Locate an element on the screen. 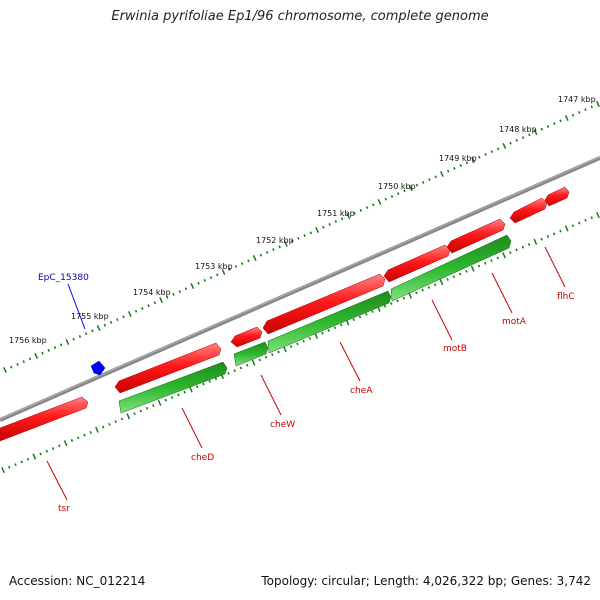  gene-tsr is located at coordinates (44, 419).